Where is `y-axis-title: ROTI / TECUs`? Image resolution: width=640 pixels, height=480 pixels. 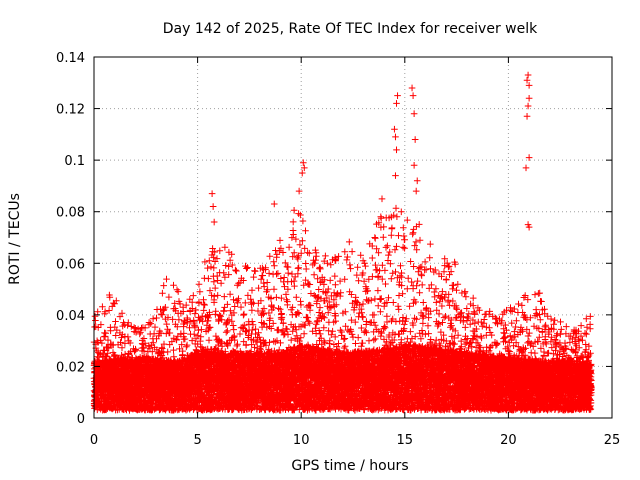
y-axis-title: ROTI / TECUs is located at coordinates (15, 239).